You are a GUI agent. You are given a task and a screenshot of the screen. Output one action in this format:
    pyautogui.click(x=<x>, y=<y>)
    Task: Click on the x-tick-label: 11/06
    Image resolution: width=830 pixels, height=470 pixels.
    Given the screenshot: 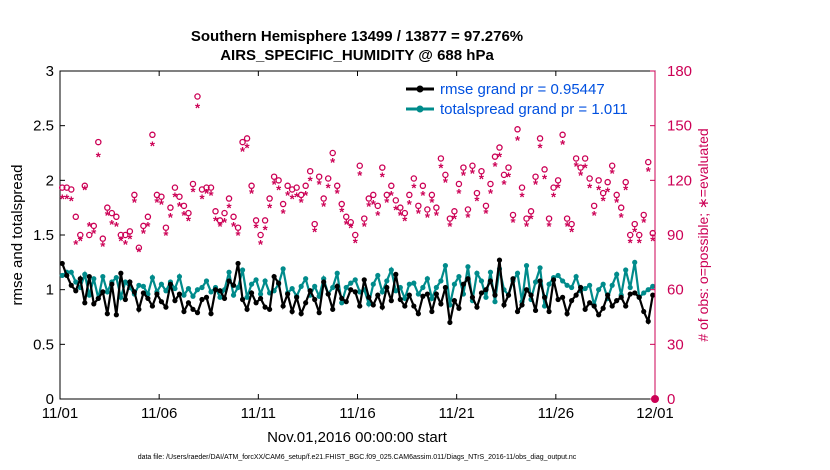 What is the action you would take?
    pyautogui.click(x=159, y=413)
    